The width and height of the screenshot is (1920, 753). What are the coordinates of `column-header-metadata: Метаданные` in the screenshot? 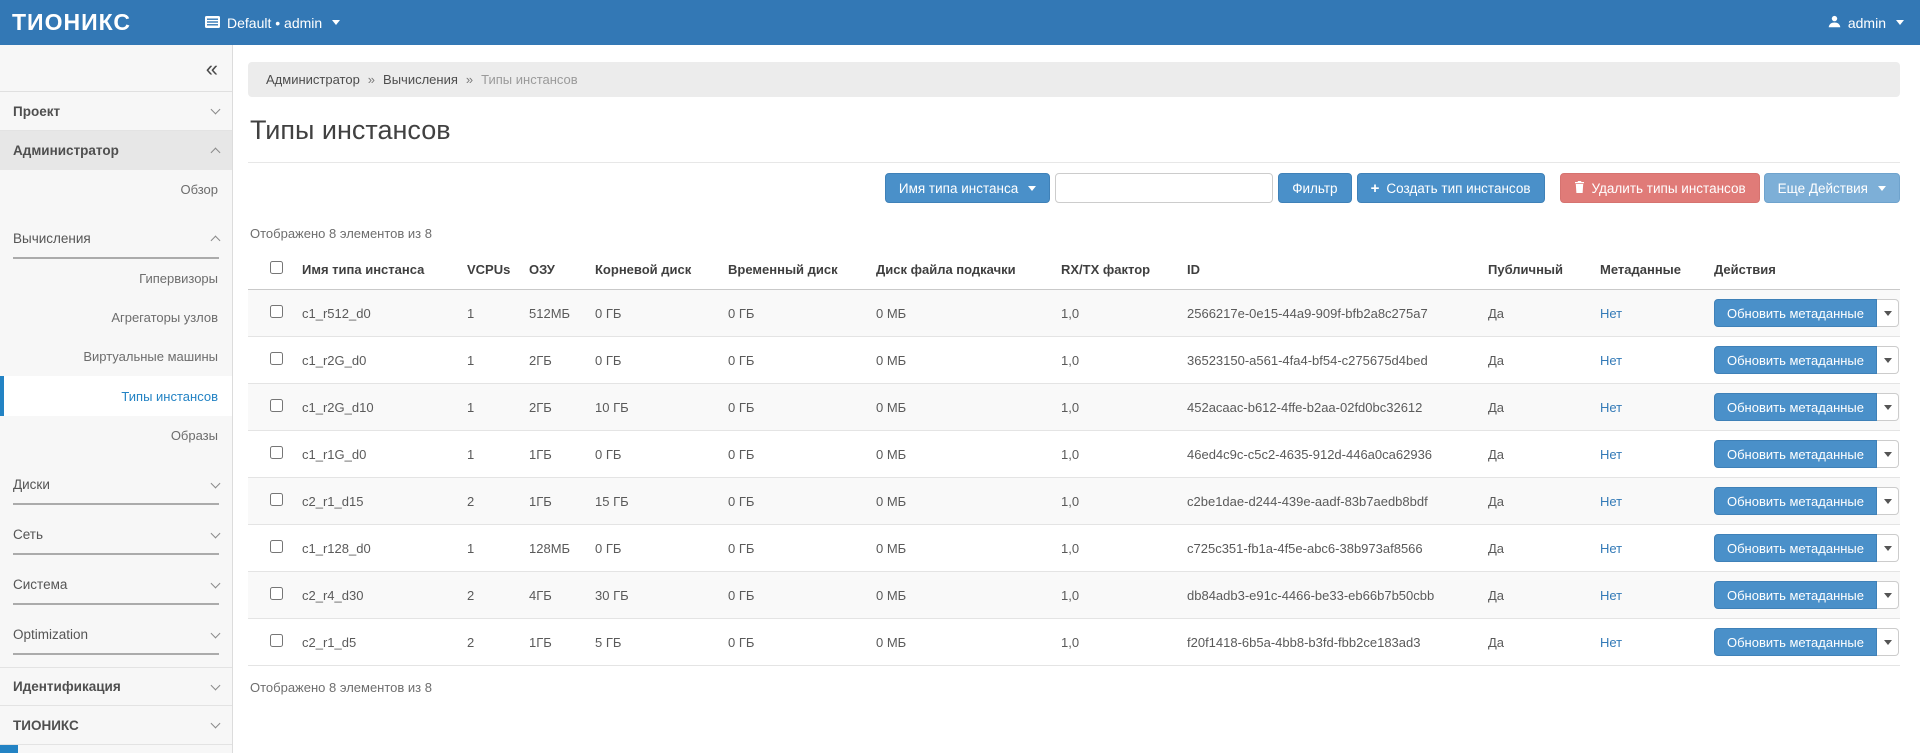 It's located at (1657, 269).